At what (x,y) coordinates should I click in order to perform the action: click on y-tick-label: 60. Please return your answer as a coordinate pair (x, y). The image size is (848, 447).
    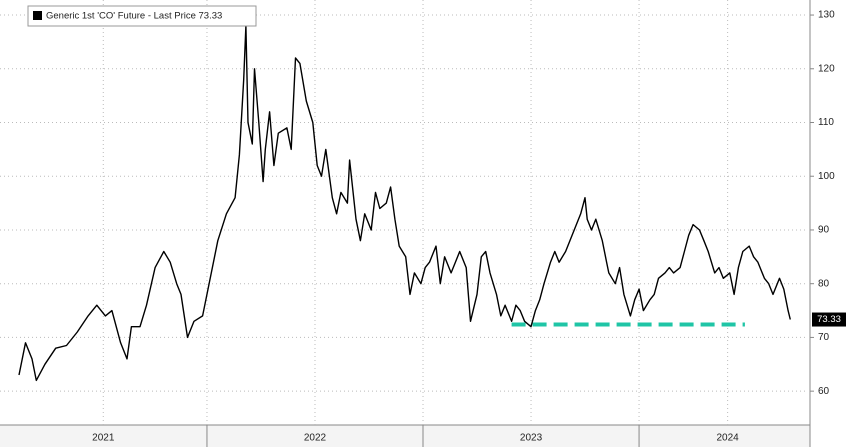
    Looking at the image, I should click on (824, 391).